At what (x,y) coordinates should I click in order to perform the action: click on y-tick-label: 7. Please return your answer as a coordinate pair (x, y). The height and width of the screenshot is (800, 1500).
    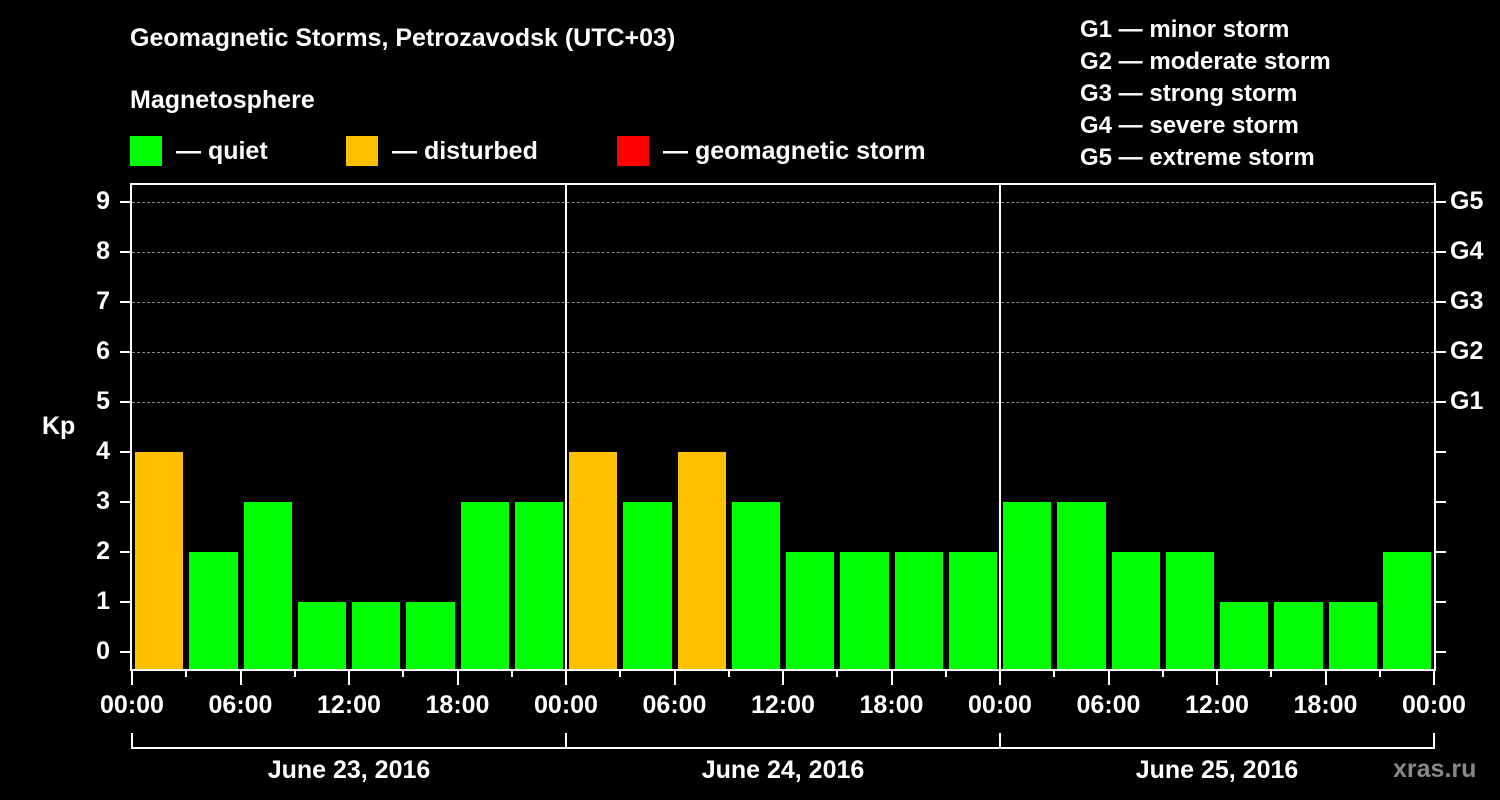
    Looking at the image, I should click on (103, 301).